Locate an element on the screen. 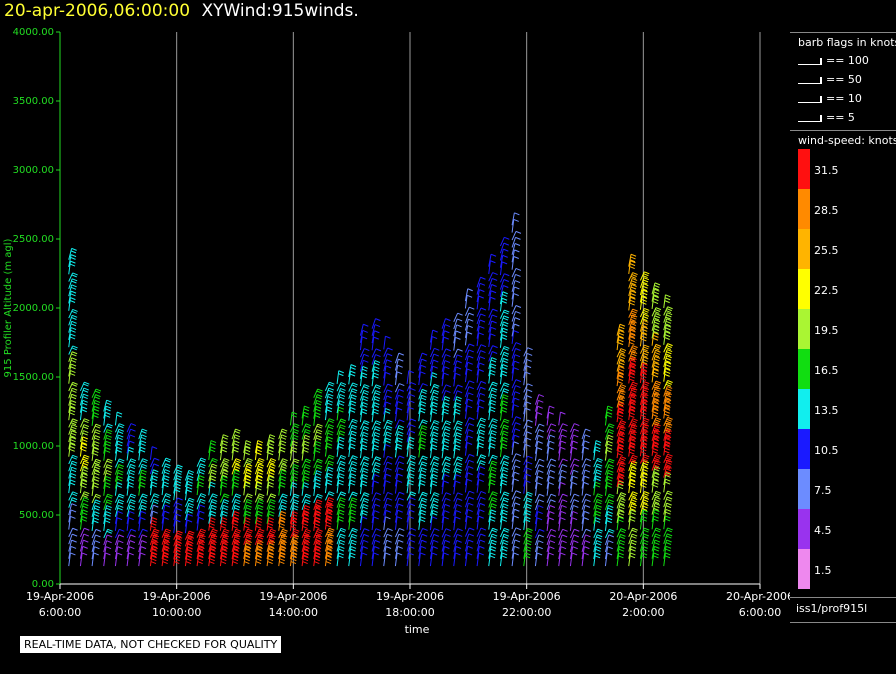 This screenshot has height=674, width=896. chart-title: 20-apr-2006,06:00:00 XYWind:915winds. is located at coordinates (181, 11).